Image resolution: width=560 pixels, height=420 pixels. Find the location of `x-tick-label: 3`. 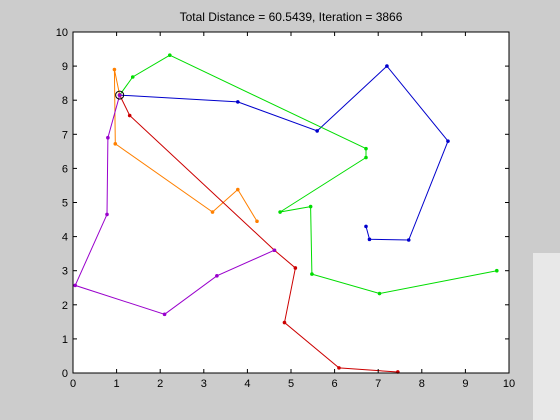

x-tick-label: 3 is located at coordinates (204, 384).